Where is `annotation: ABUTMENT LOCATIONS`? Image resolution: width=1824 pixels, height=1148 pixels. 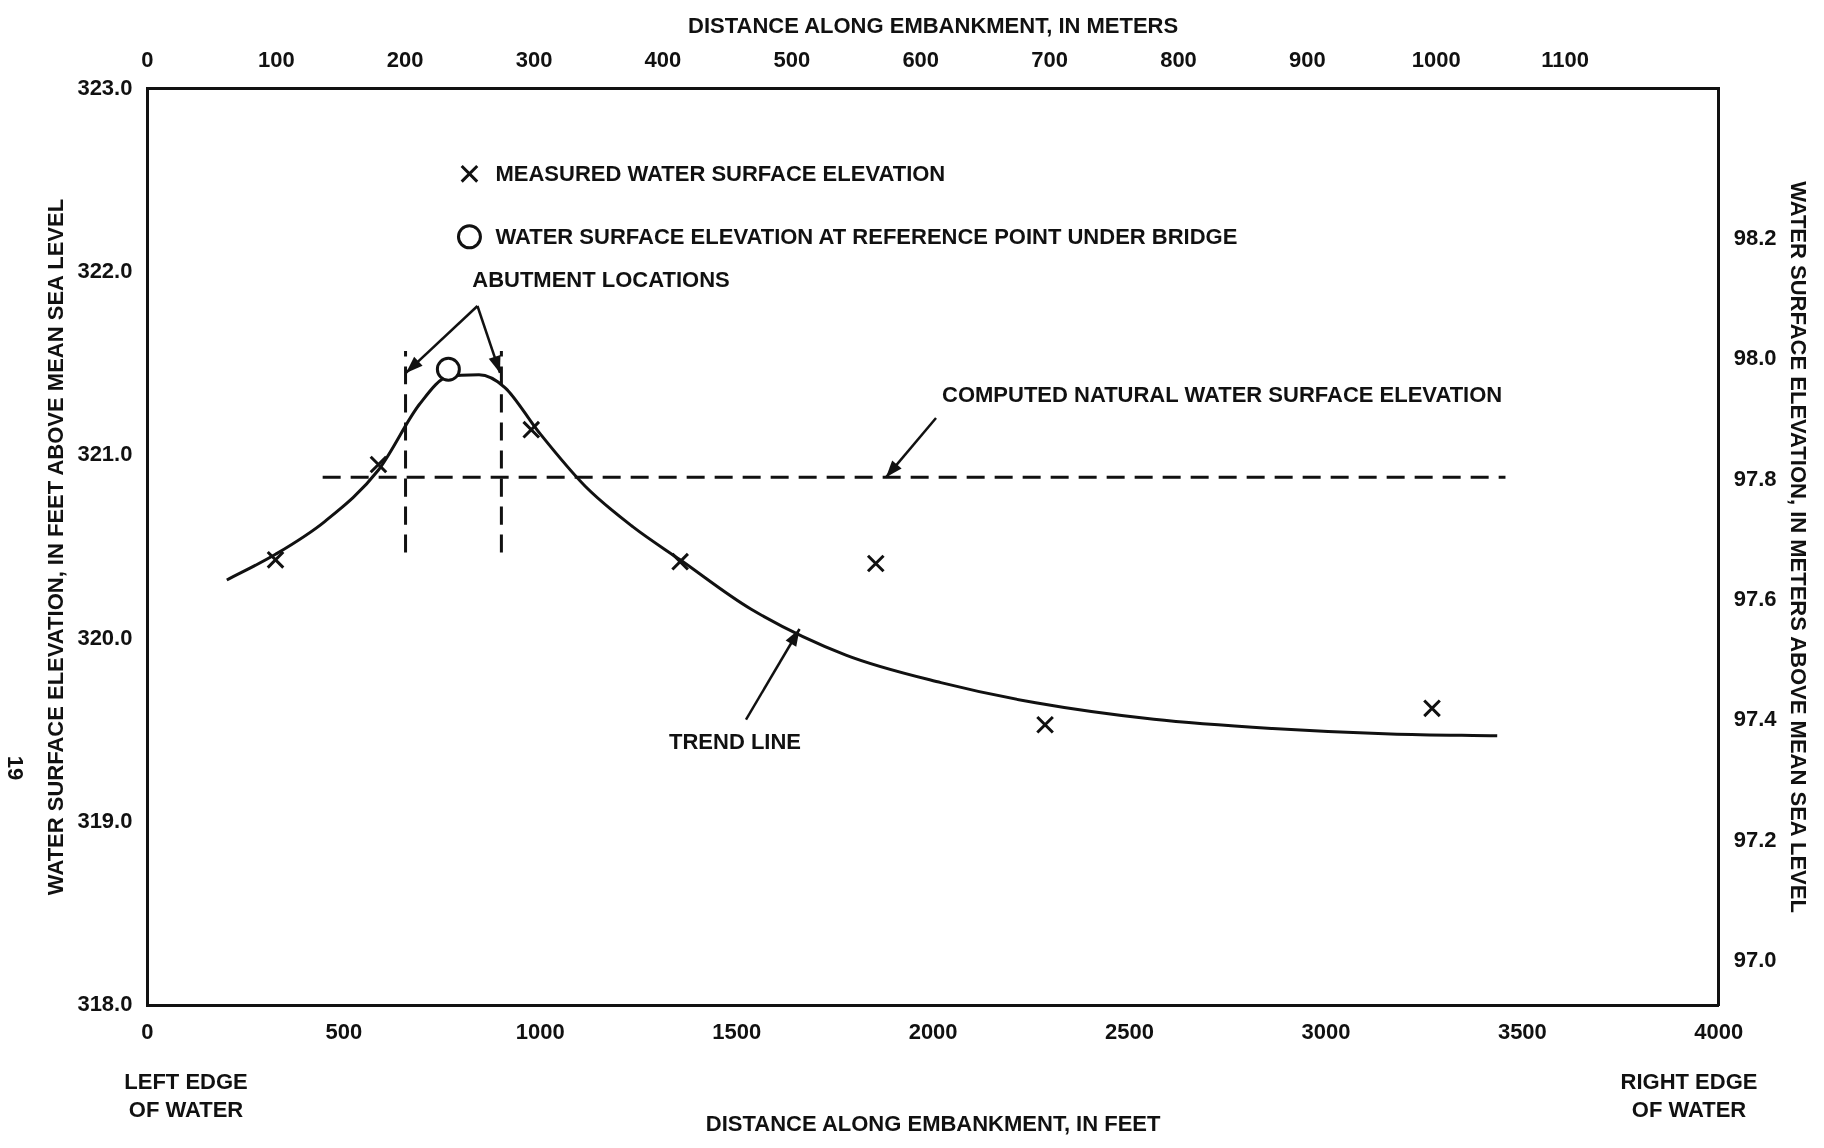 annotation: ABUTMENT LOCATIONS is located at coordinates (601, 280).